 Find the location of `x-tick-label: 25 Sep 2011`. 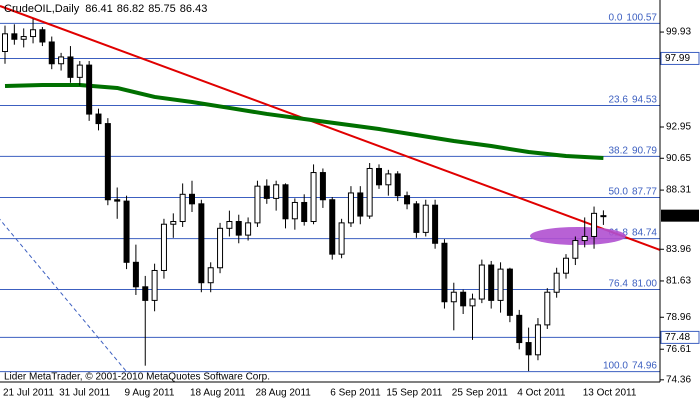

x-tick-label: 25 Sep 2011 is located at coordinates (480, 393).